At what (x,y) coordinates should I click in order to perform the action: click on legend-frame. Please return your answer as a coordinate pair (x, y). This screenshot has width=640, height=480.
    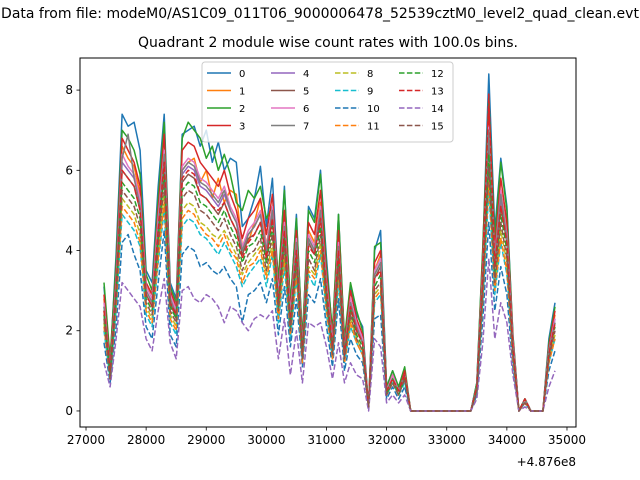
    Looking at the image, I should click on (327, 102).